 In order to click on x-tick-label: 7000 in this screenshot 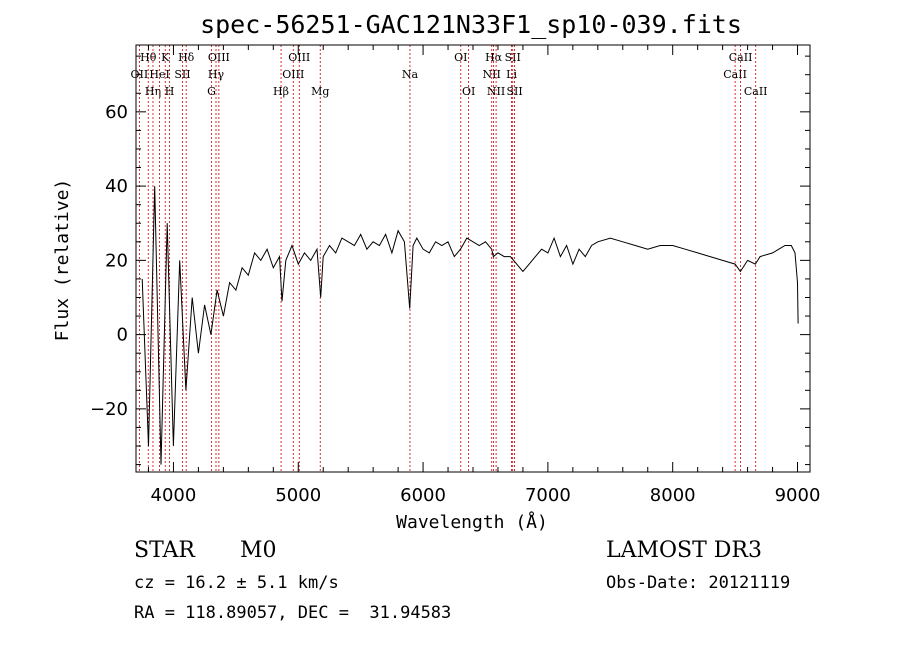, I will do `click(548, 495)`.